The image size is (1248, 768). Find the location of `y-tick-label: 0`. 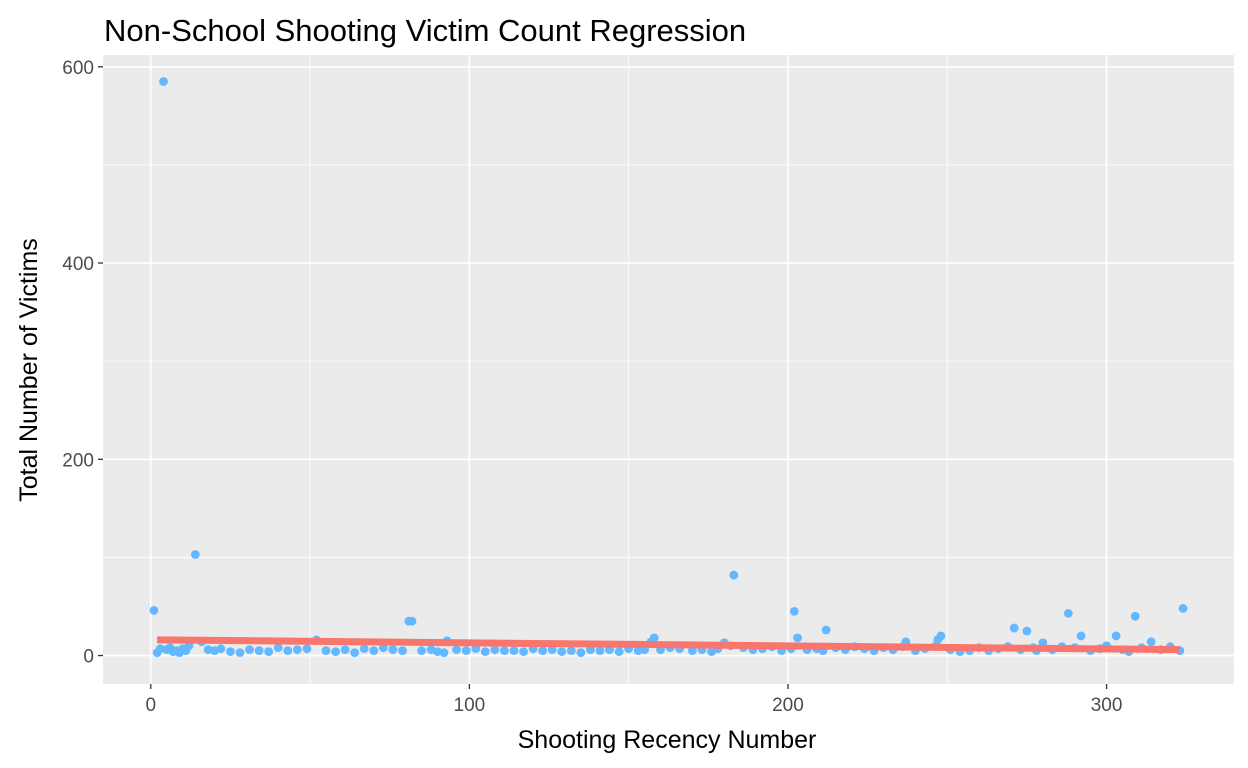

y-tick-label: 0 is located at coordinates (88, 657).